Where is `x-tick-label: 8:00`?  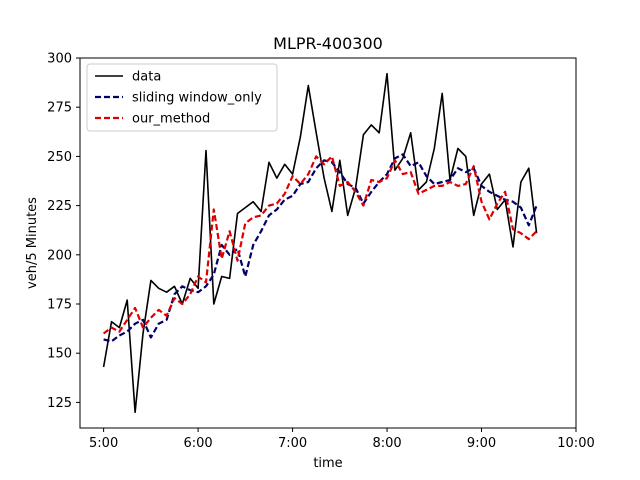
x-tick-label: 8:00 is located at coordinates (386, 443).